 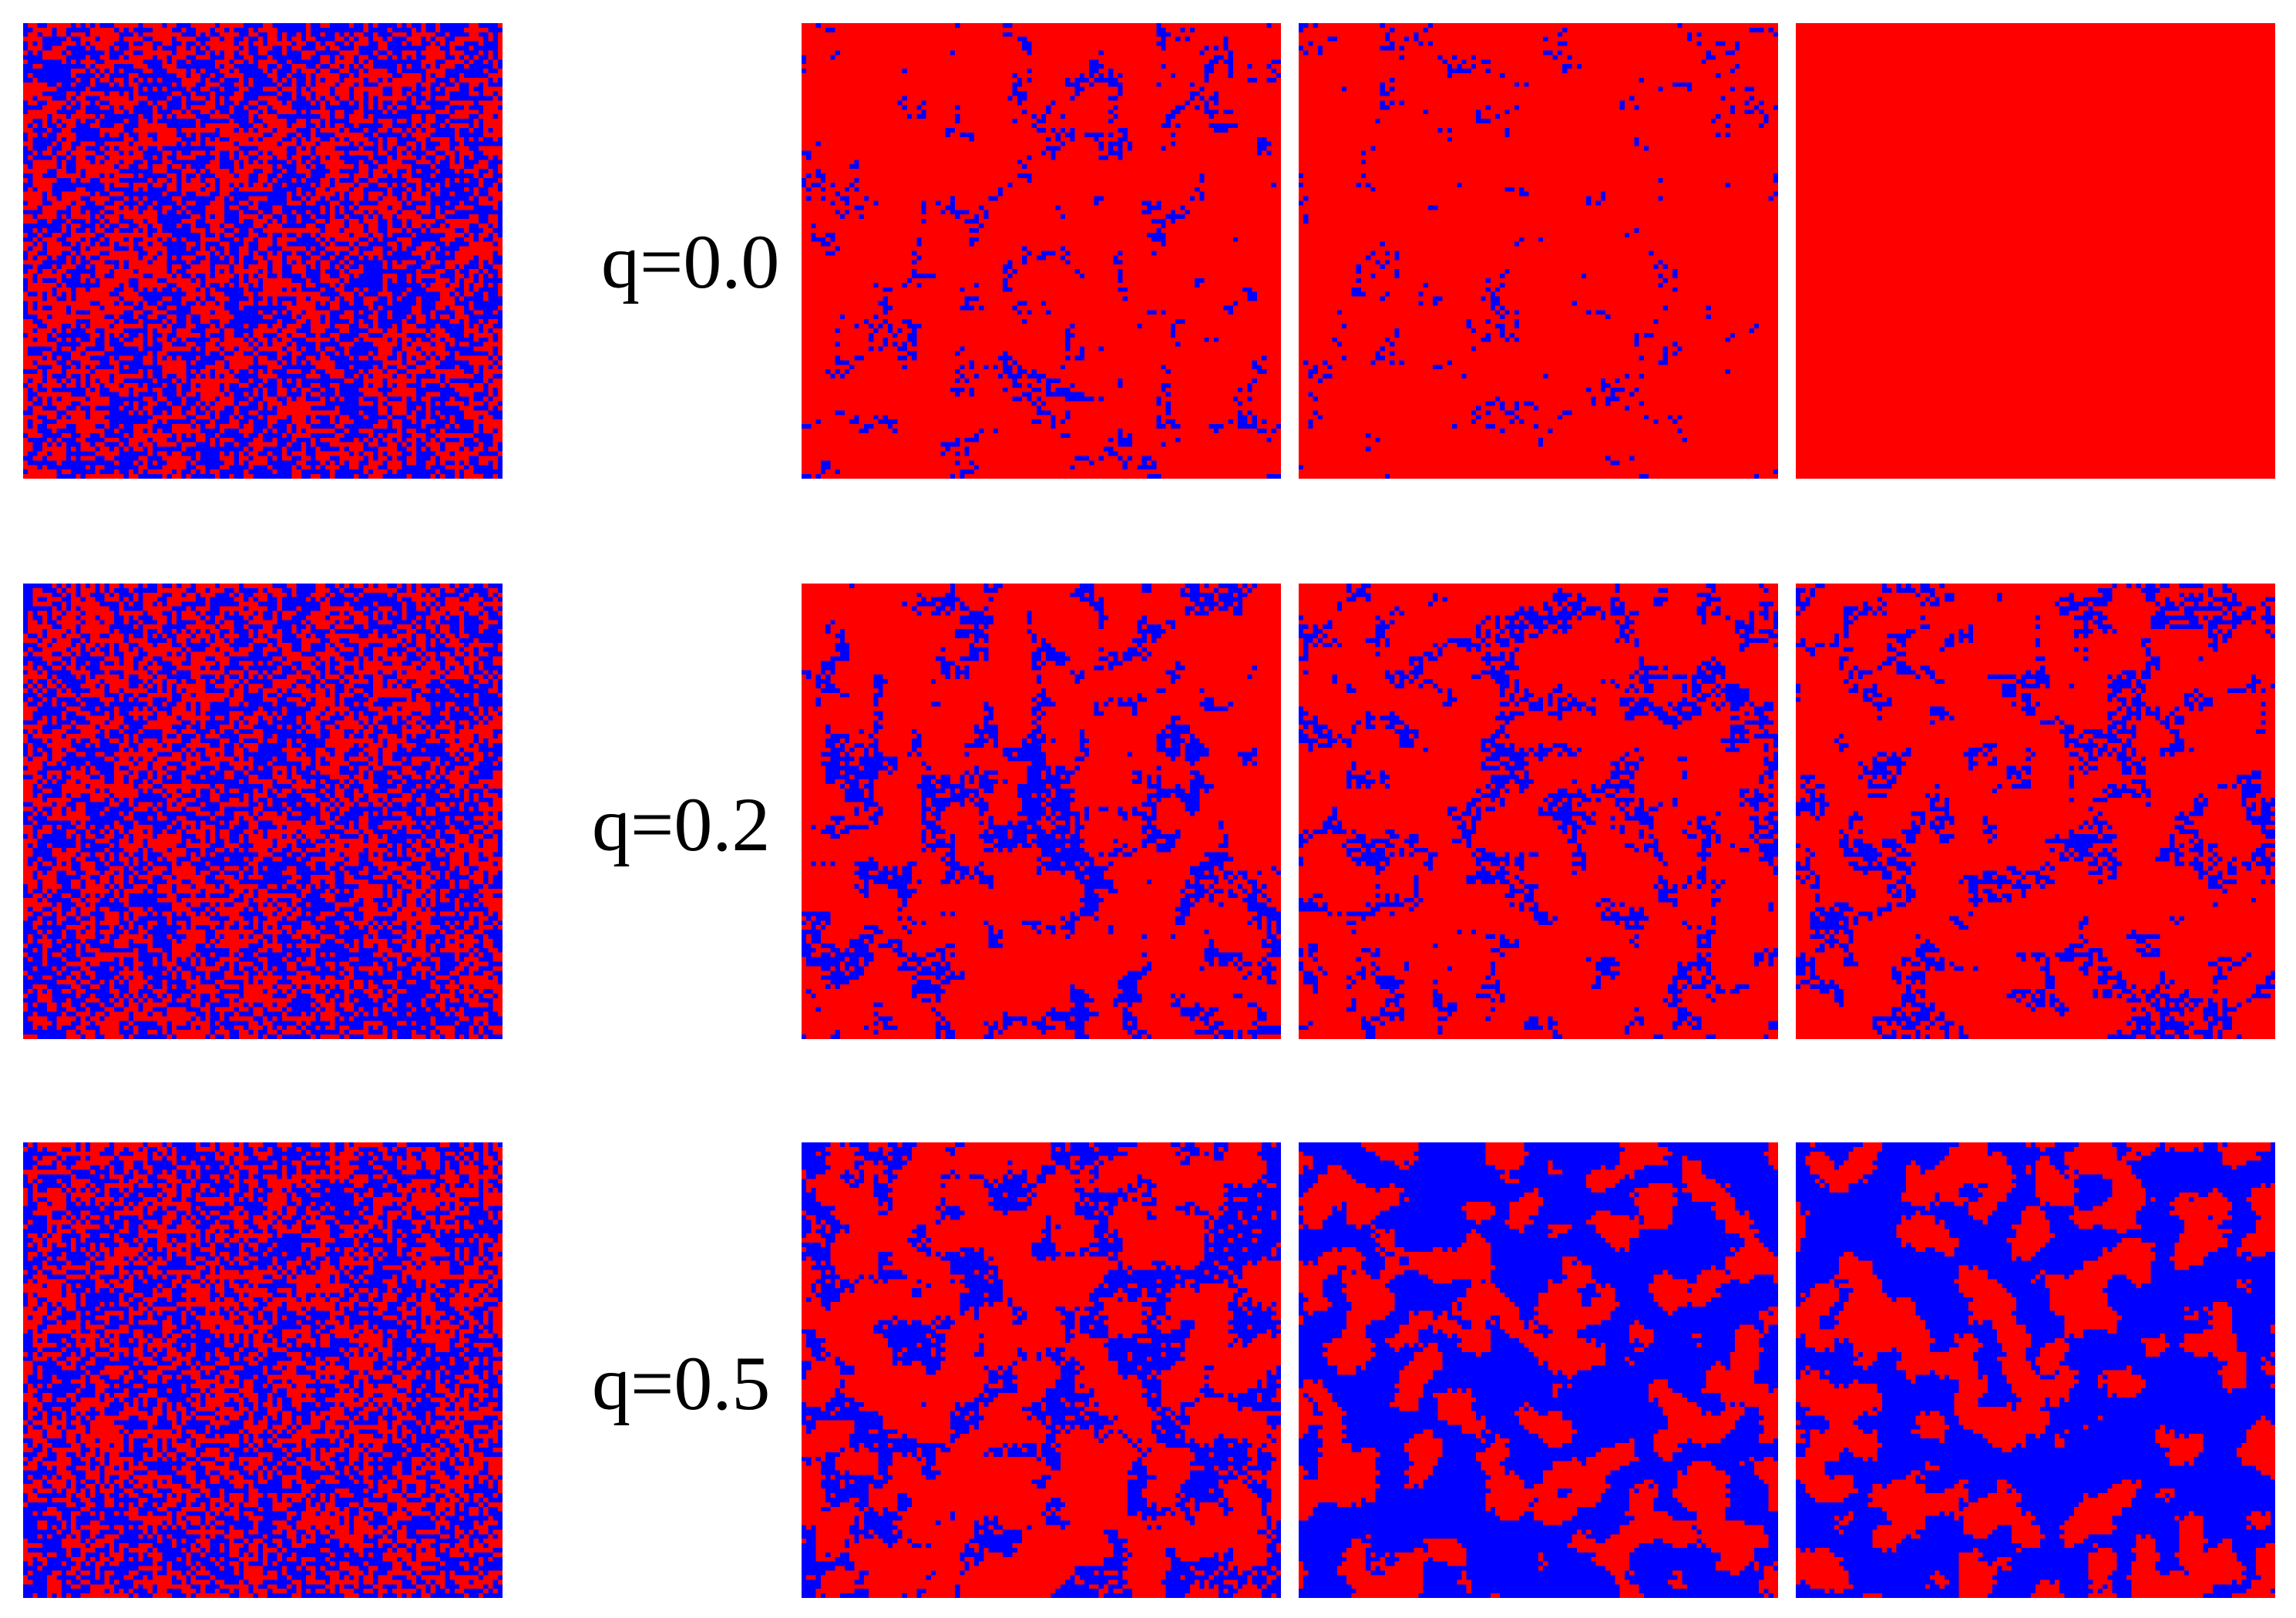 I want to click on lattice-q0-step2, so click(x=1538, y=251).